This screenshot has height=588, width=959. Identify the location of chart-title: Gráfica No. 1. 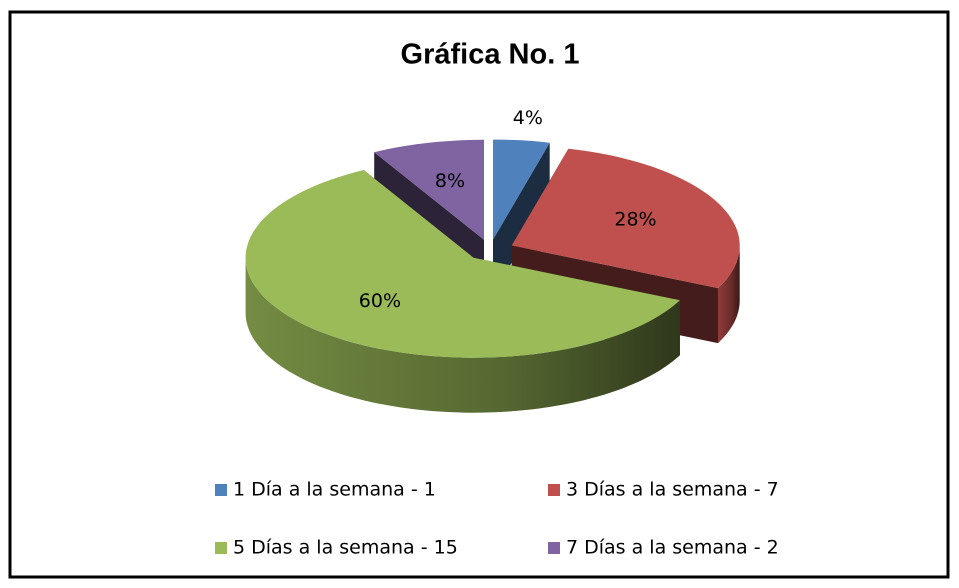
(490, 55).